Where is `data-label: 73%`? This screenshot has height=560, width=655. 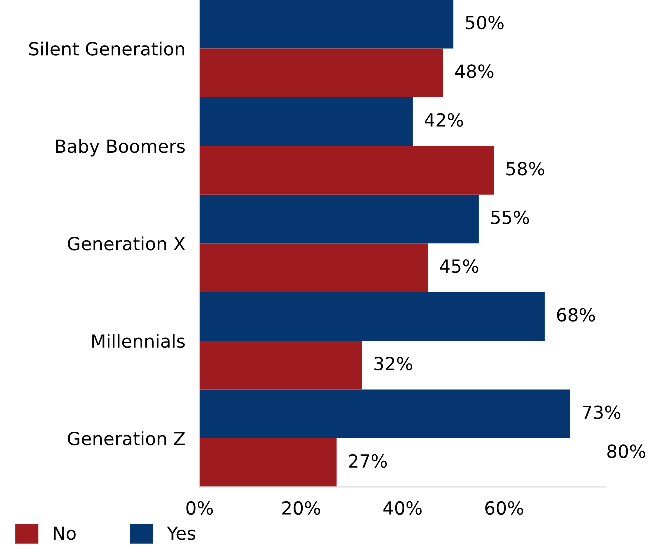 data-label: 73% is located at coordinates (601, 413).